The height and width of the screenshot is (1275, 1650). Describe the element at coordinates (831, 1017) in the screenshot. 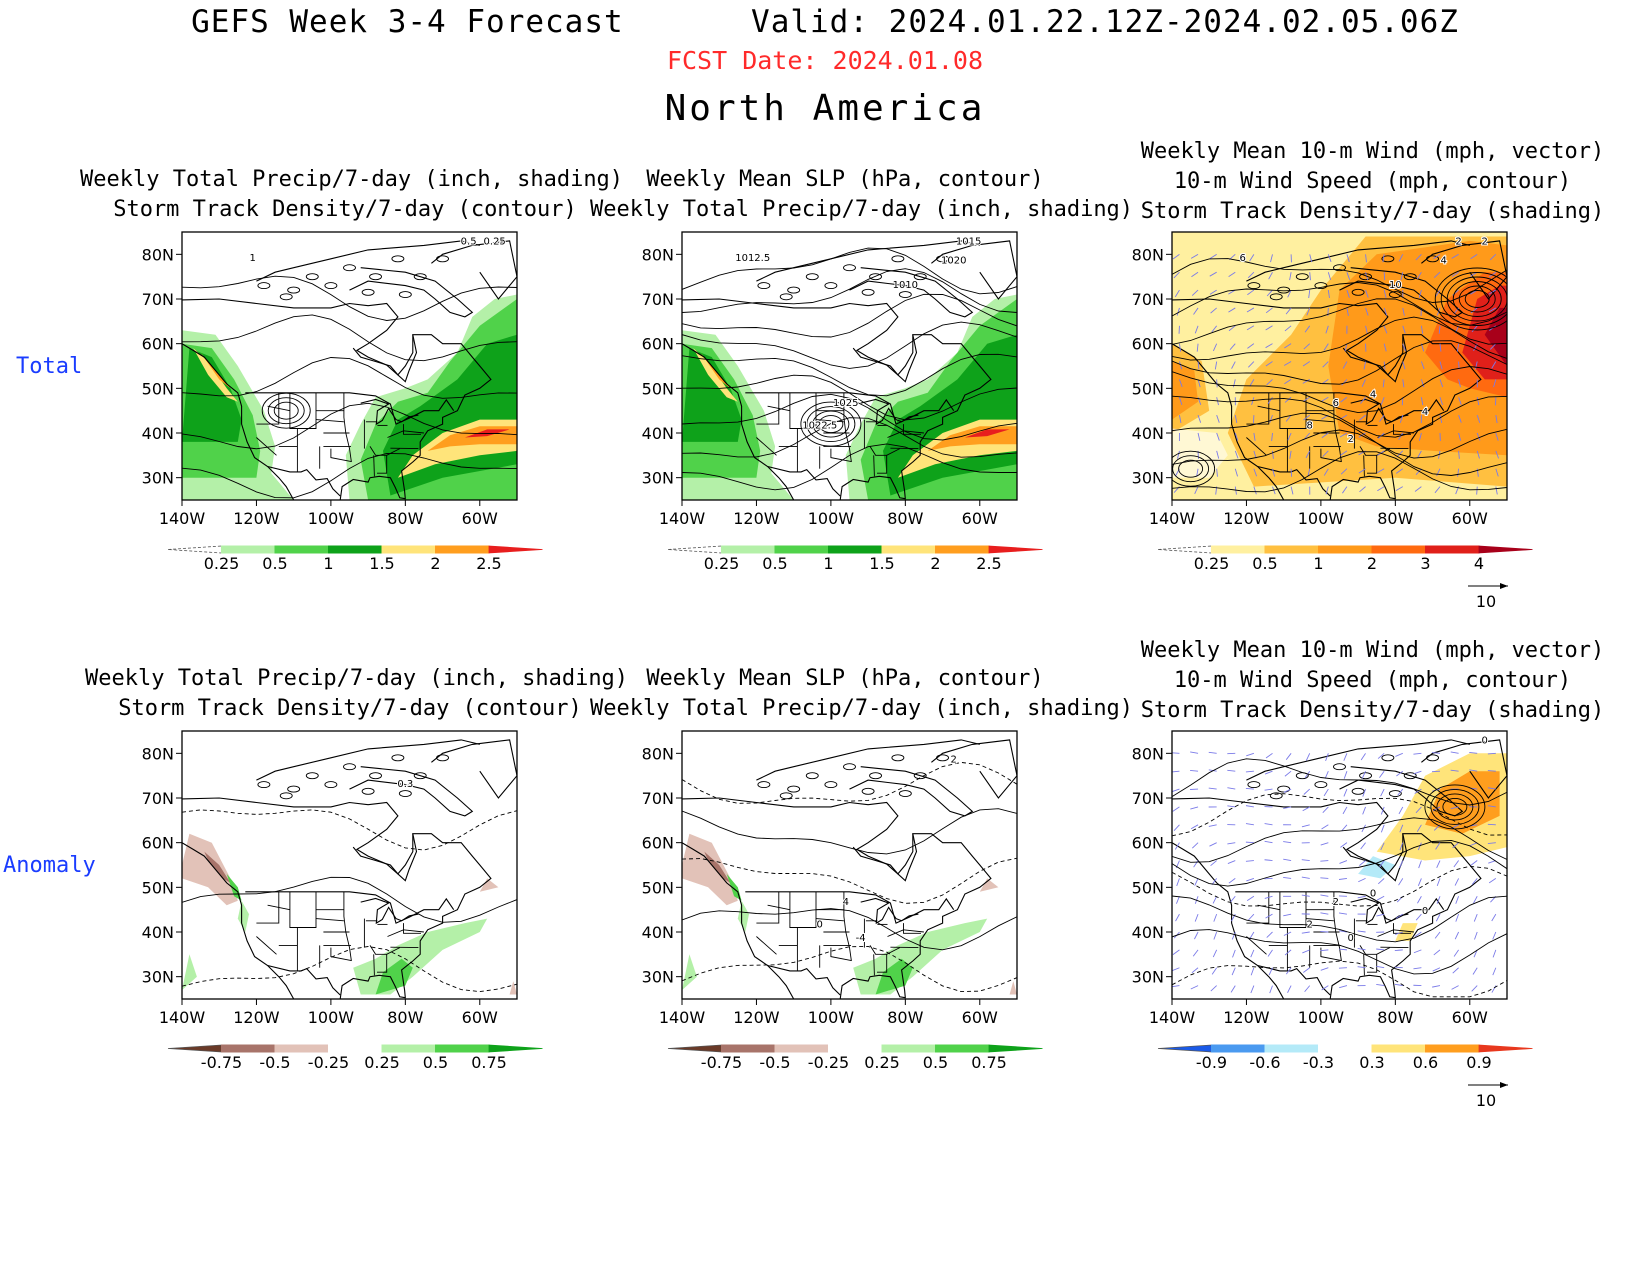

I see `lon-tick-label: 100W` at that location.